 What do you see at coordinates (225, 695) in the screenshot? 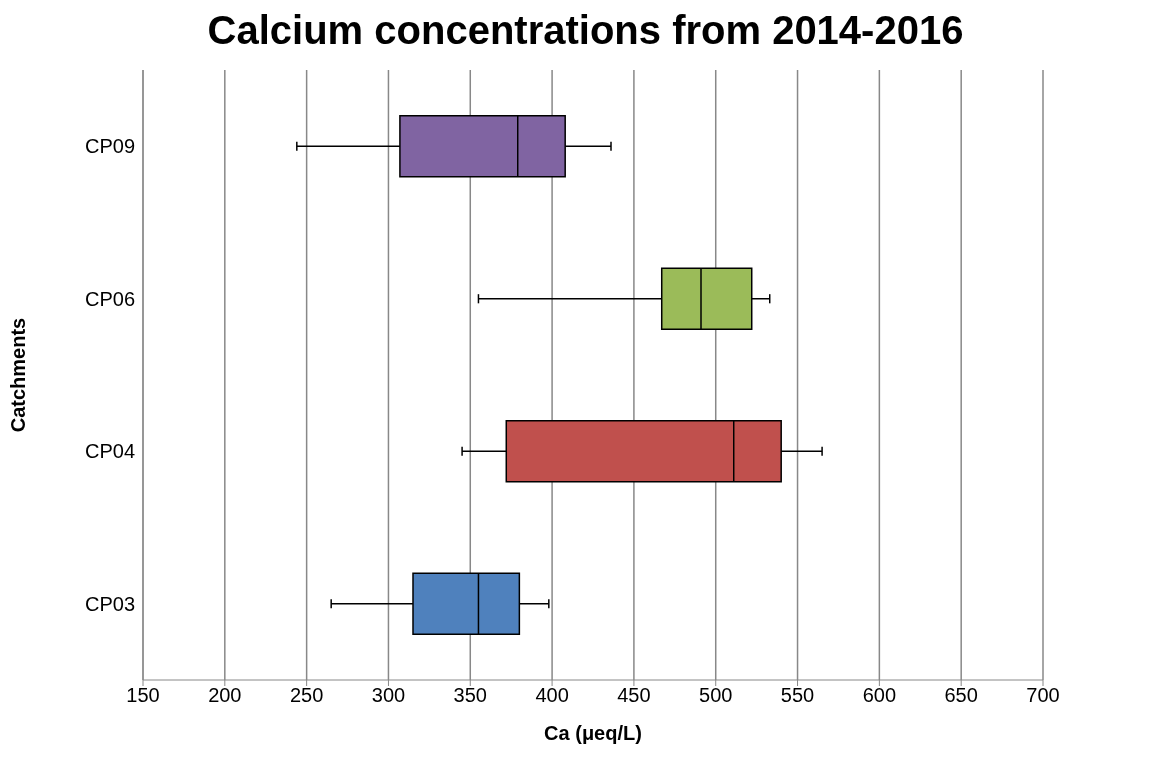
I see `x-tick-label: 200` at bounding box center [225, 695].